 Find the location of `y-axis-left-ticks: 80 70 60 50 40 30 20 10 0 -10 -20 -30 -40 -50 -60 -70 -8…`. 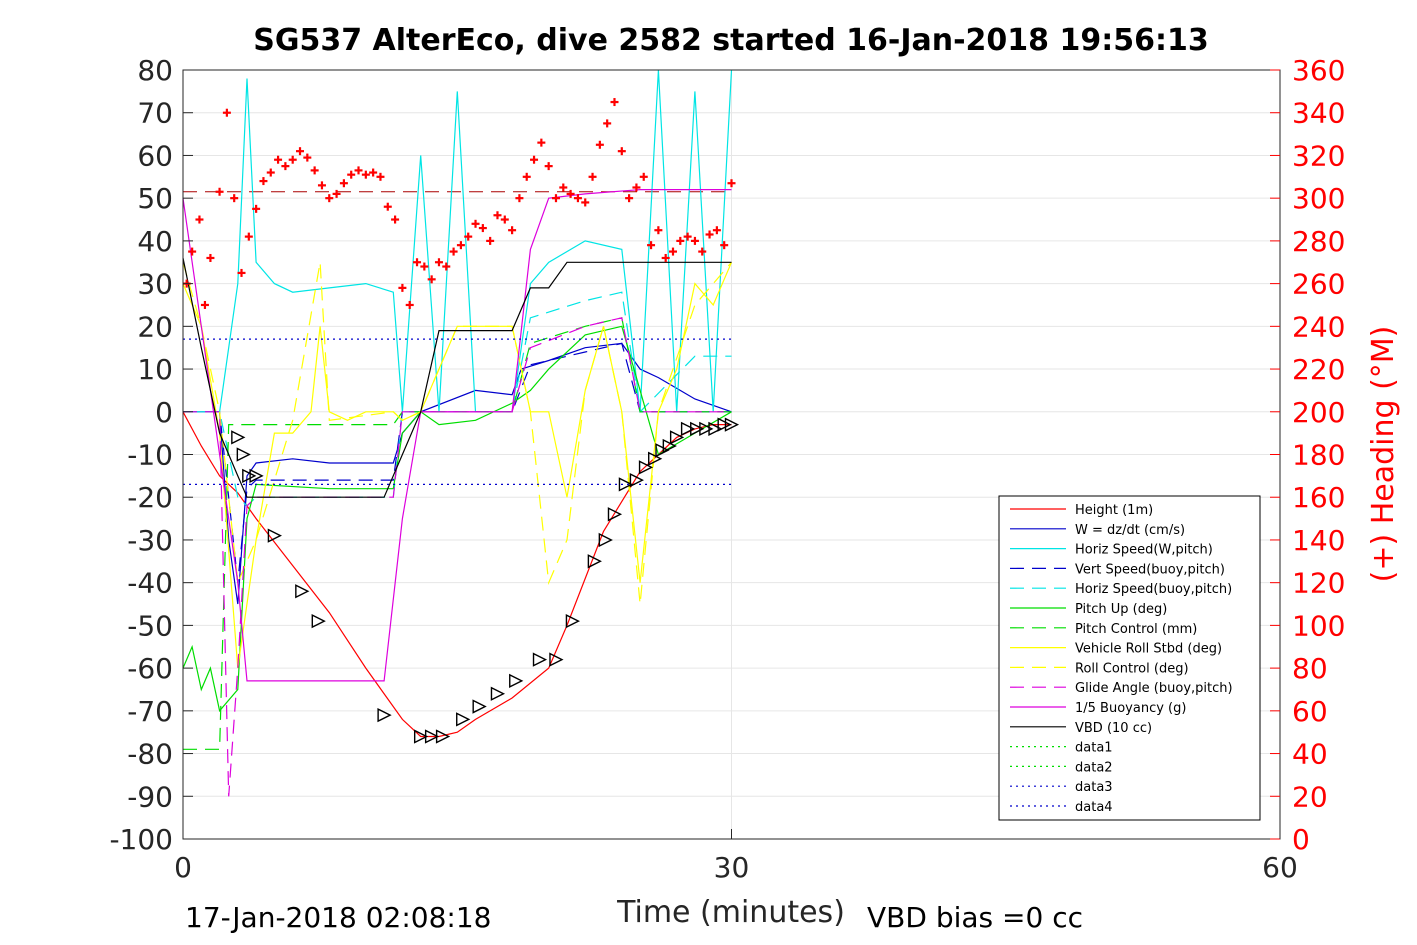

y-axis-left-ticks: 80 70 60 50 40 30 20 10 0 -10 -20 -30 -40 -50 -60 -70 -8… is located at coordinates (151, 455).